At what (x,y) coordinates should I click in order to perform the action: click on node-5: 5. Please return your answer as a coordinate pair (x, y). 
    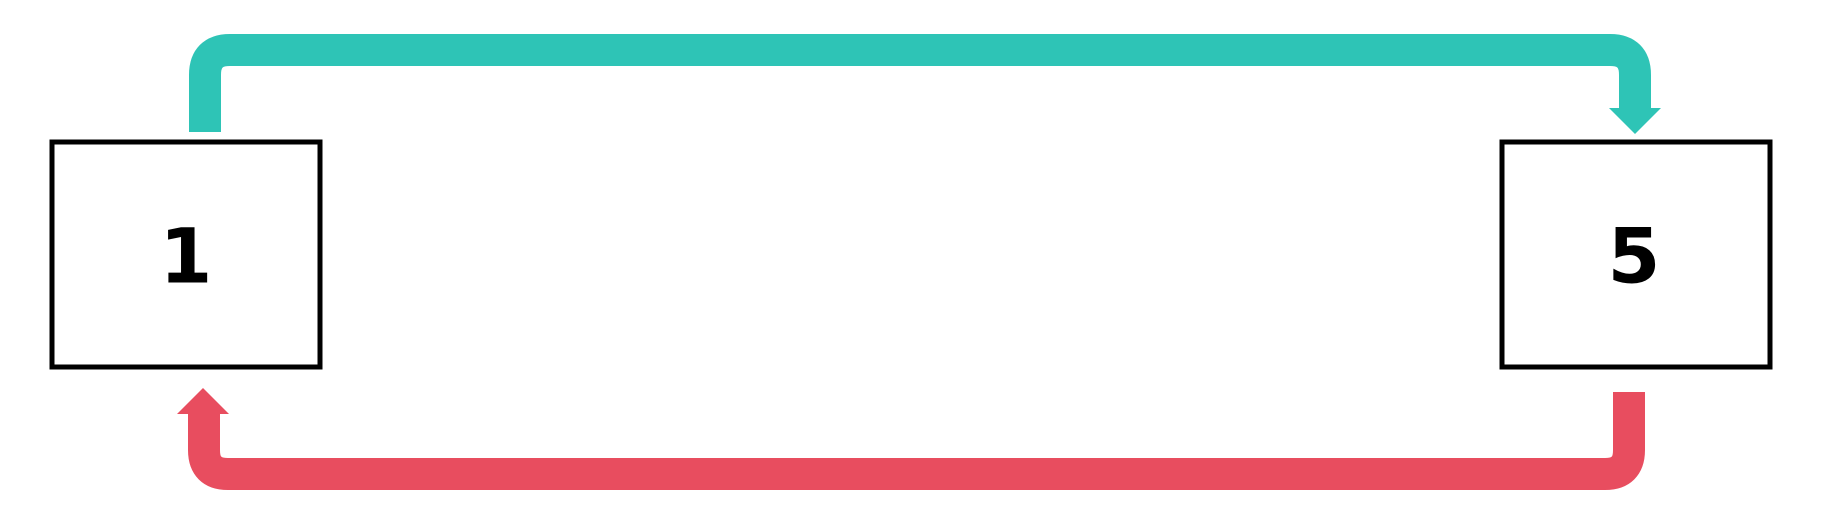
    Looking at the image, I should click on (1636, 254).